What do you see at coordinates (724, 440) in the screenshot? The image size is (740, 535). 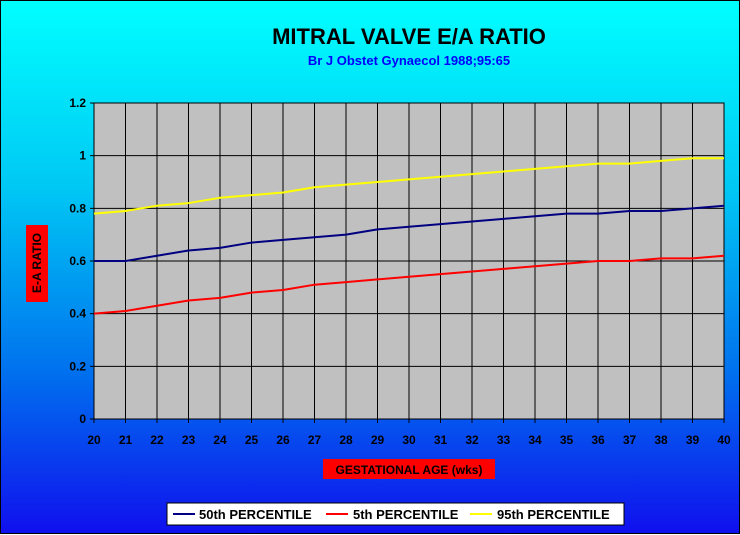 I see `x-tick-label: 40` at bounding box center [724, 440].